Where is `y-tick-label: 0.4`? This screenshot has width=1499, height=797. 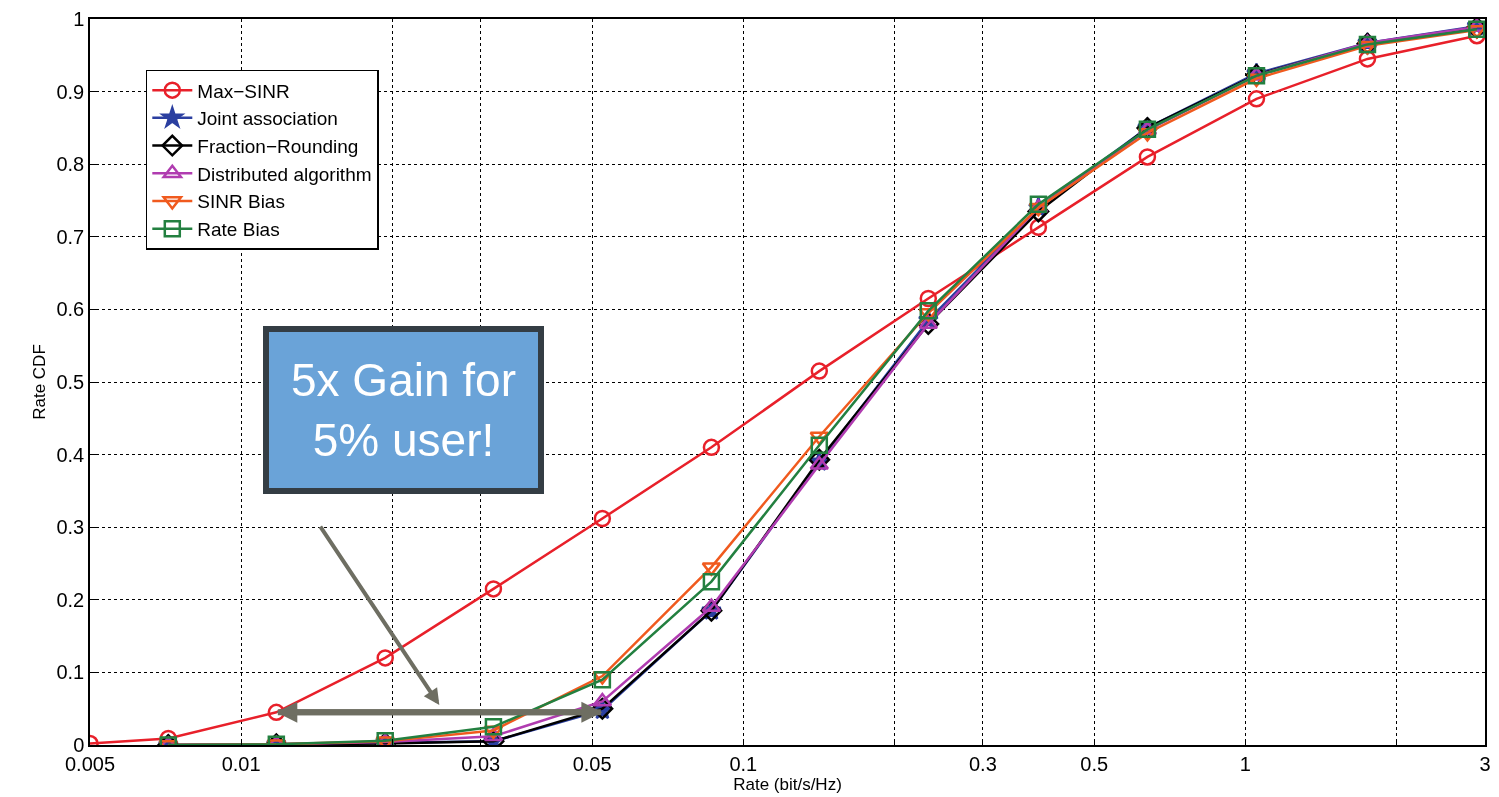
y-tick-label: 0.4 is located at coordinates (70, 454).